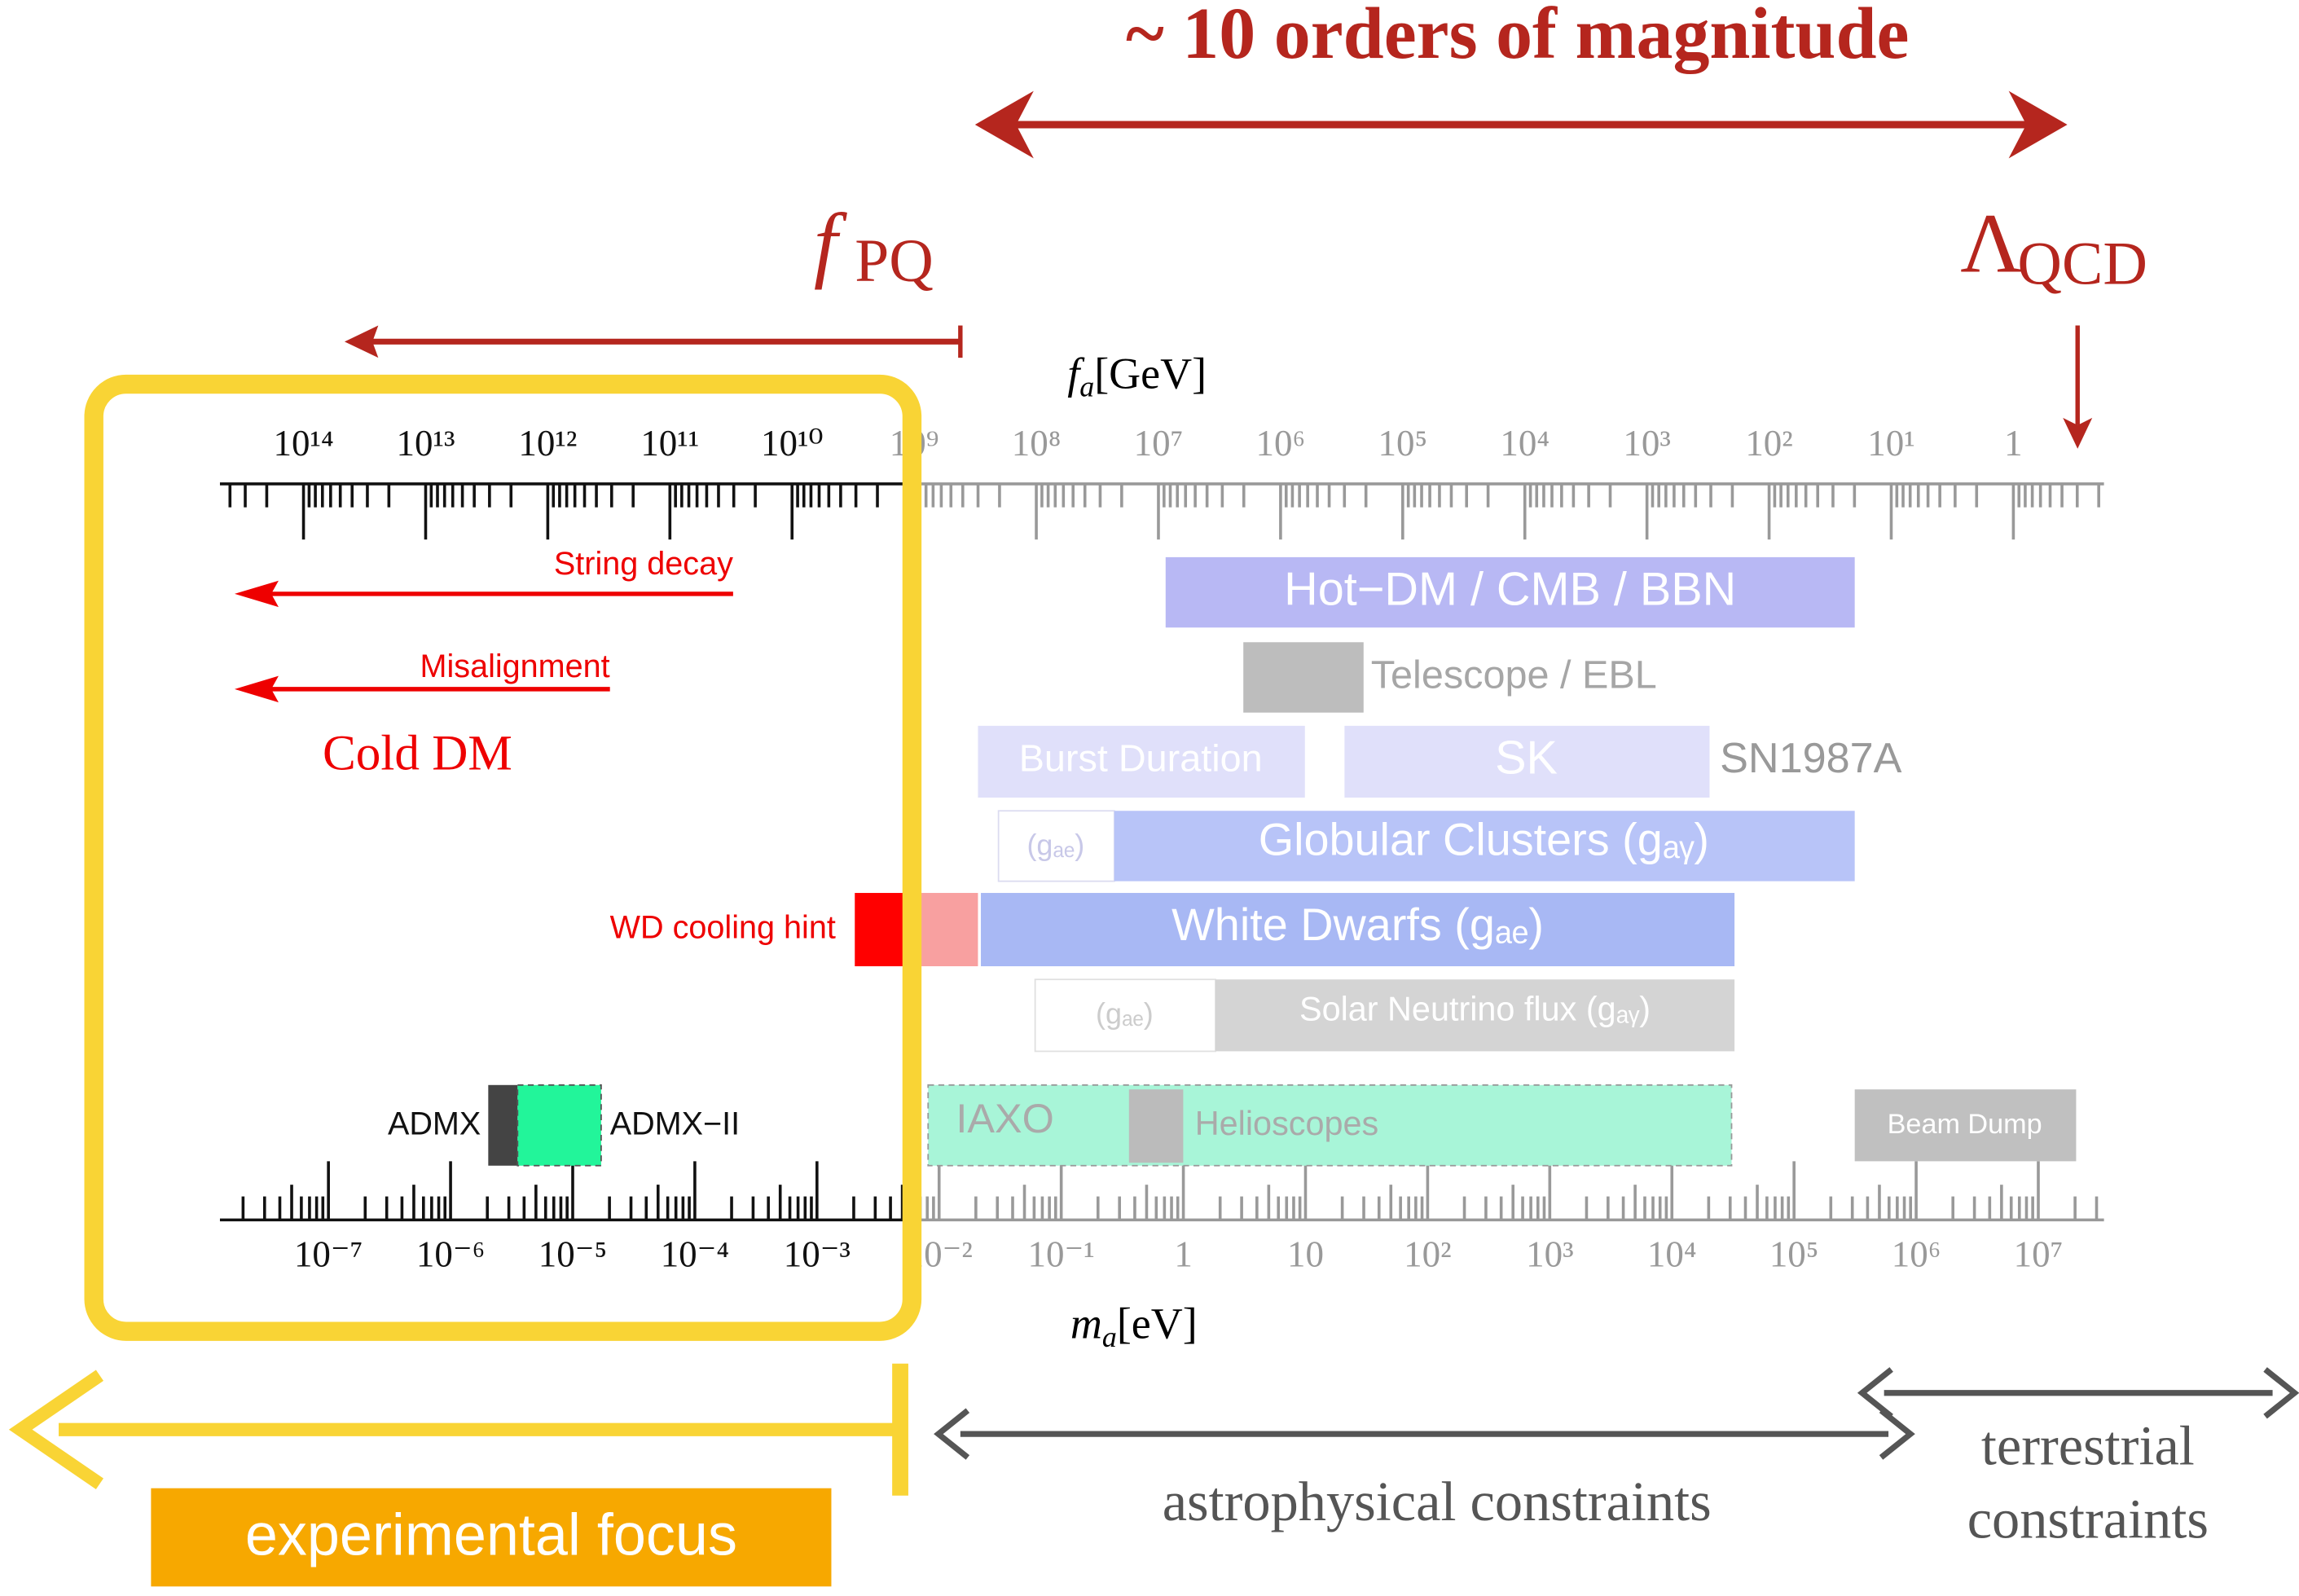  What do you see at coordinates (675, 1124) in the screenshot?
I see `exp-label: ADMX−II` at bounding box center [675, 1124].